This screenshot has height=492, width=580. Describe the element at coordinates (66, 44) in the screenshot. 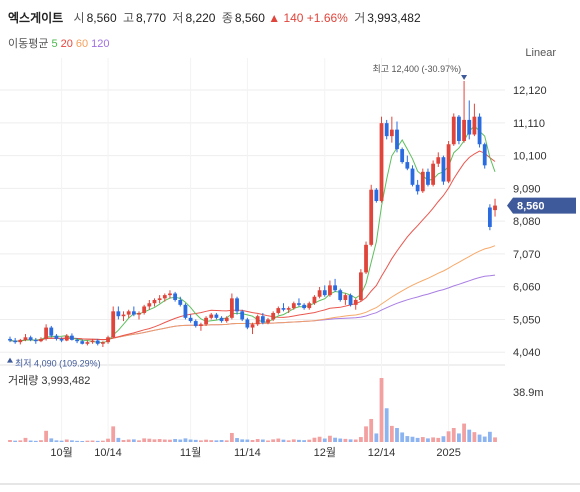

I see `ma20-legend: 20` at that location.